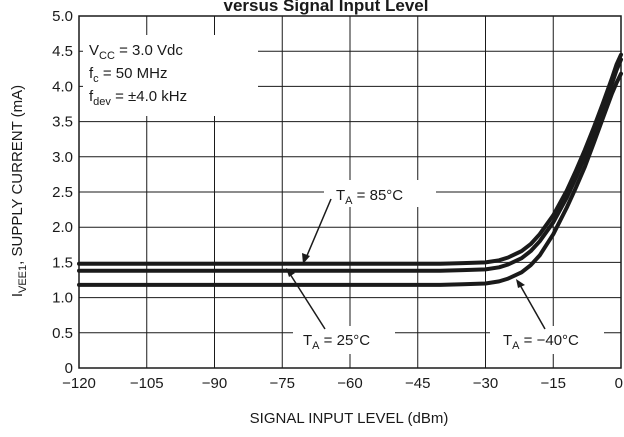  Describe the element at coordinates (349, 383) in the screenshot. I see `x-tick-label: −60` at that location.